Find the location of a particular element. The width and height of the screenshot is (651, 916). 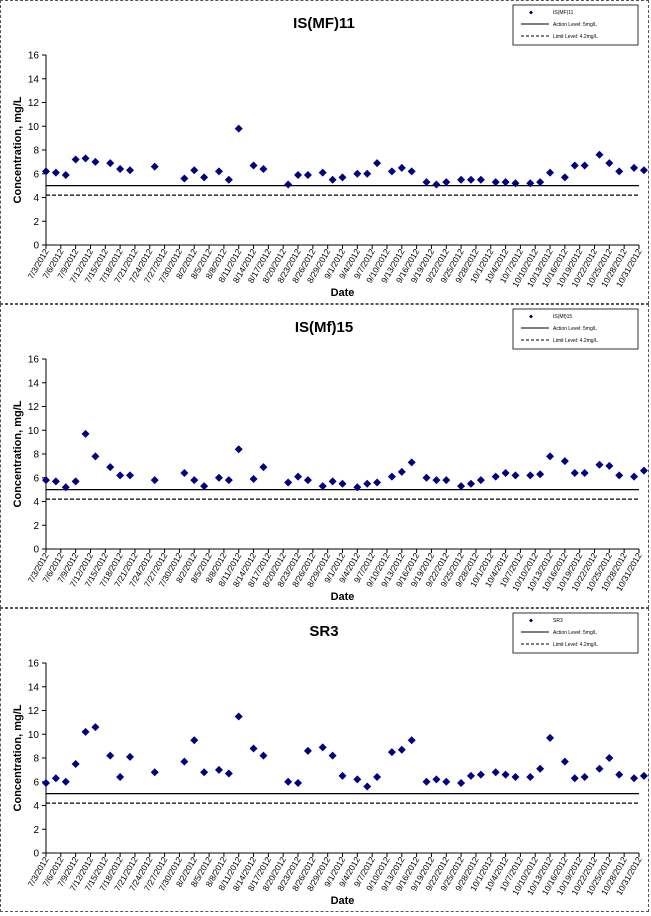

y-tick-label: 12 is located at coordinates (34, 407).